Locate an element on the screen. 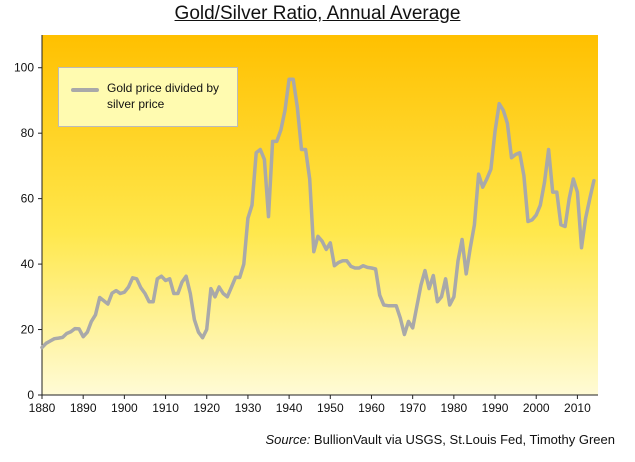  x-tick-label: 1930 is located at coordinates (248, 408).